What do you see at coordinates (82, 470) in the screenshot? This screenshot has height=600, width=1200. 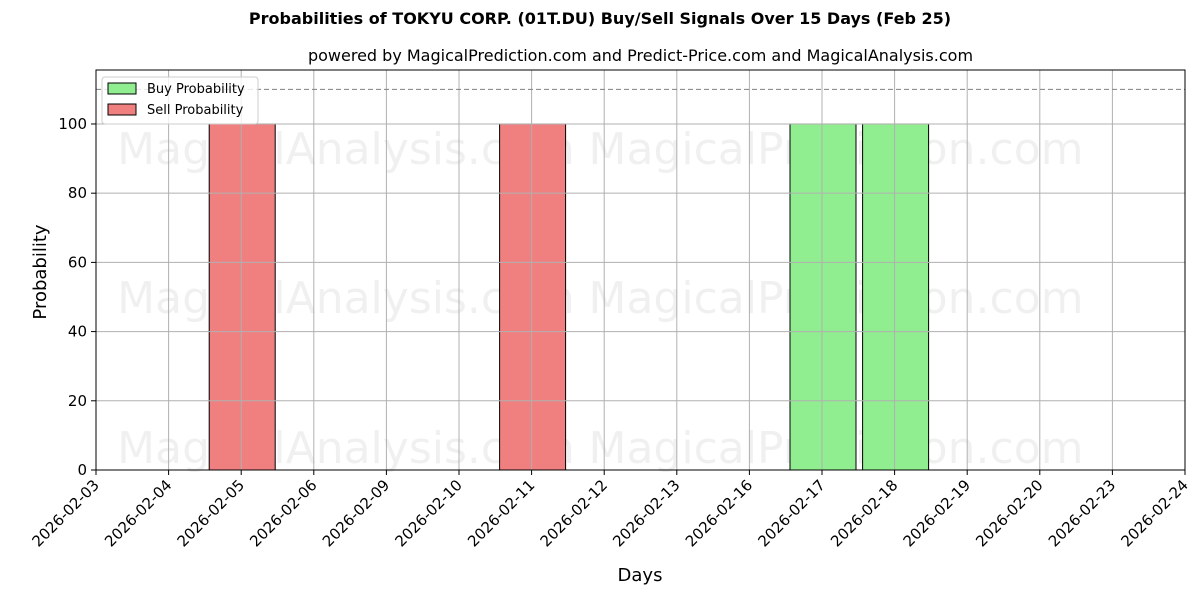 I see `y-tick-label: 0` at bounding box center [82, 470].